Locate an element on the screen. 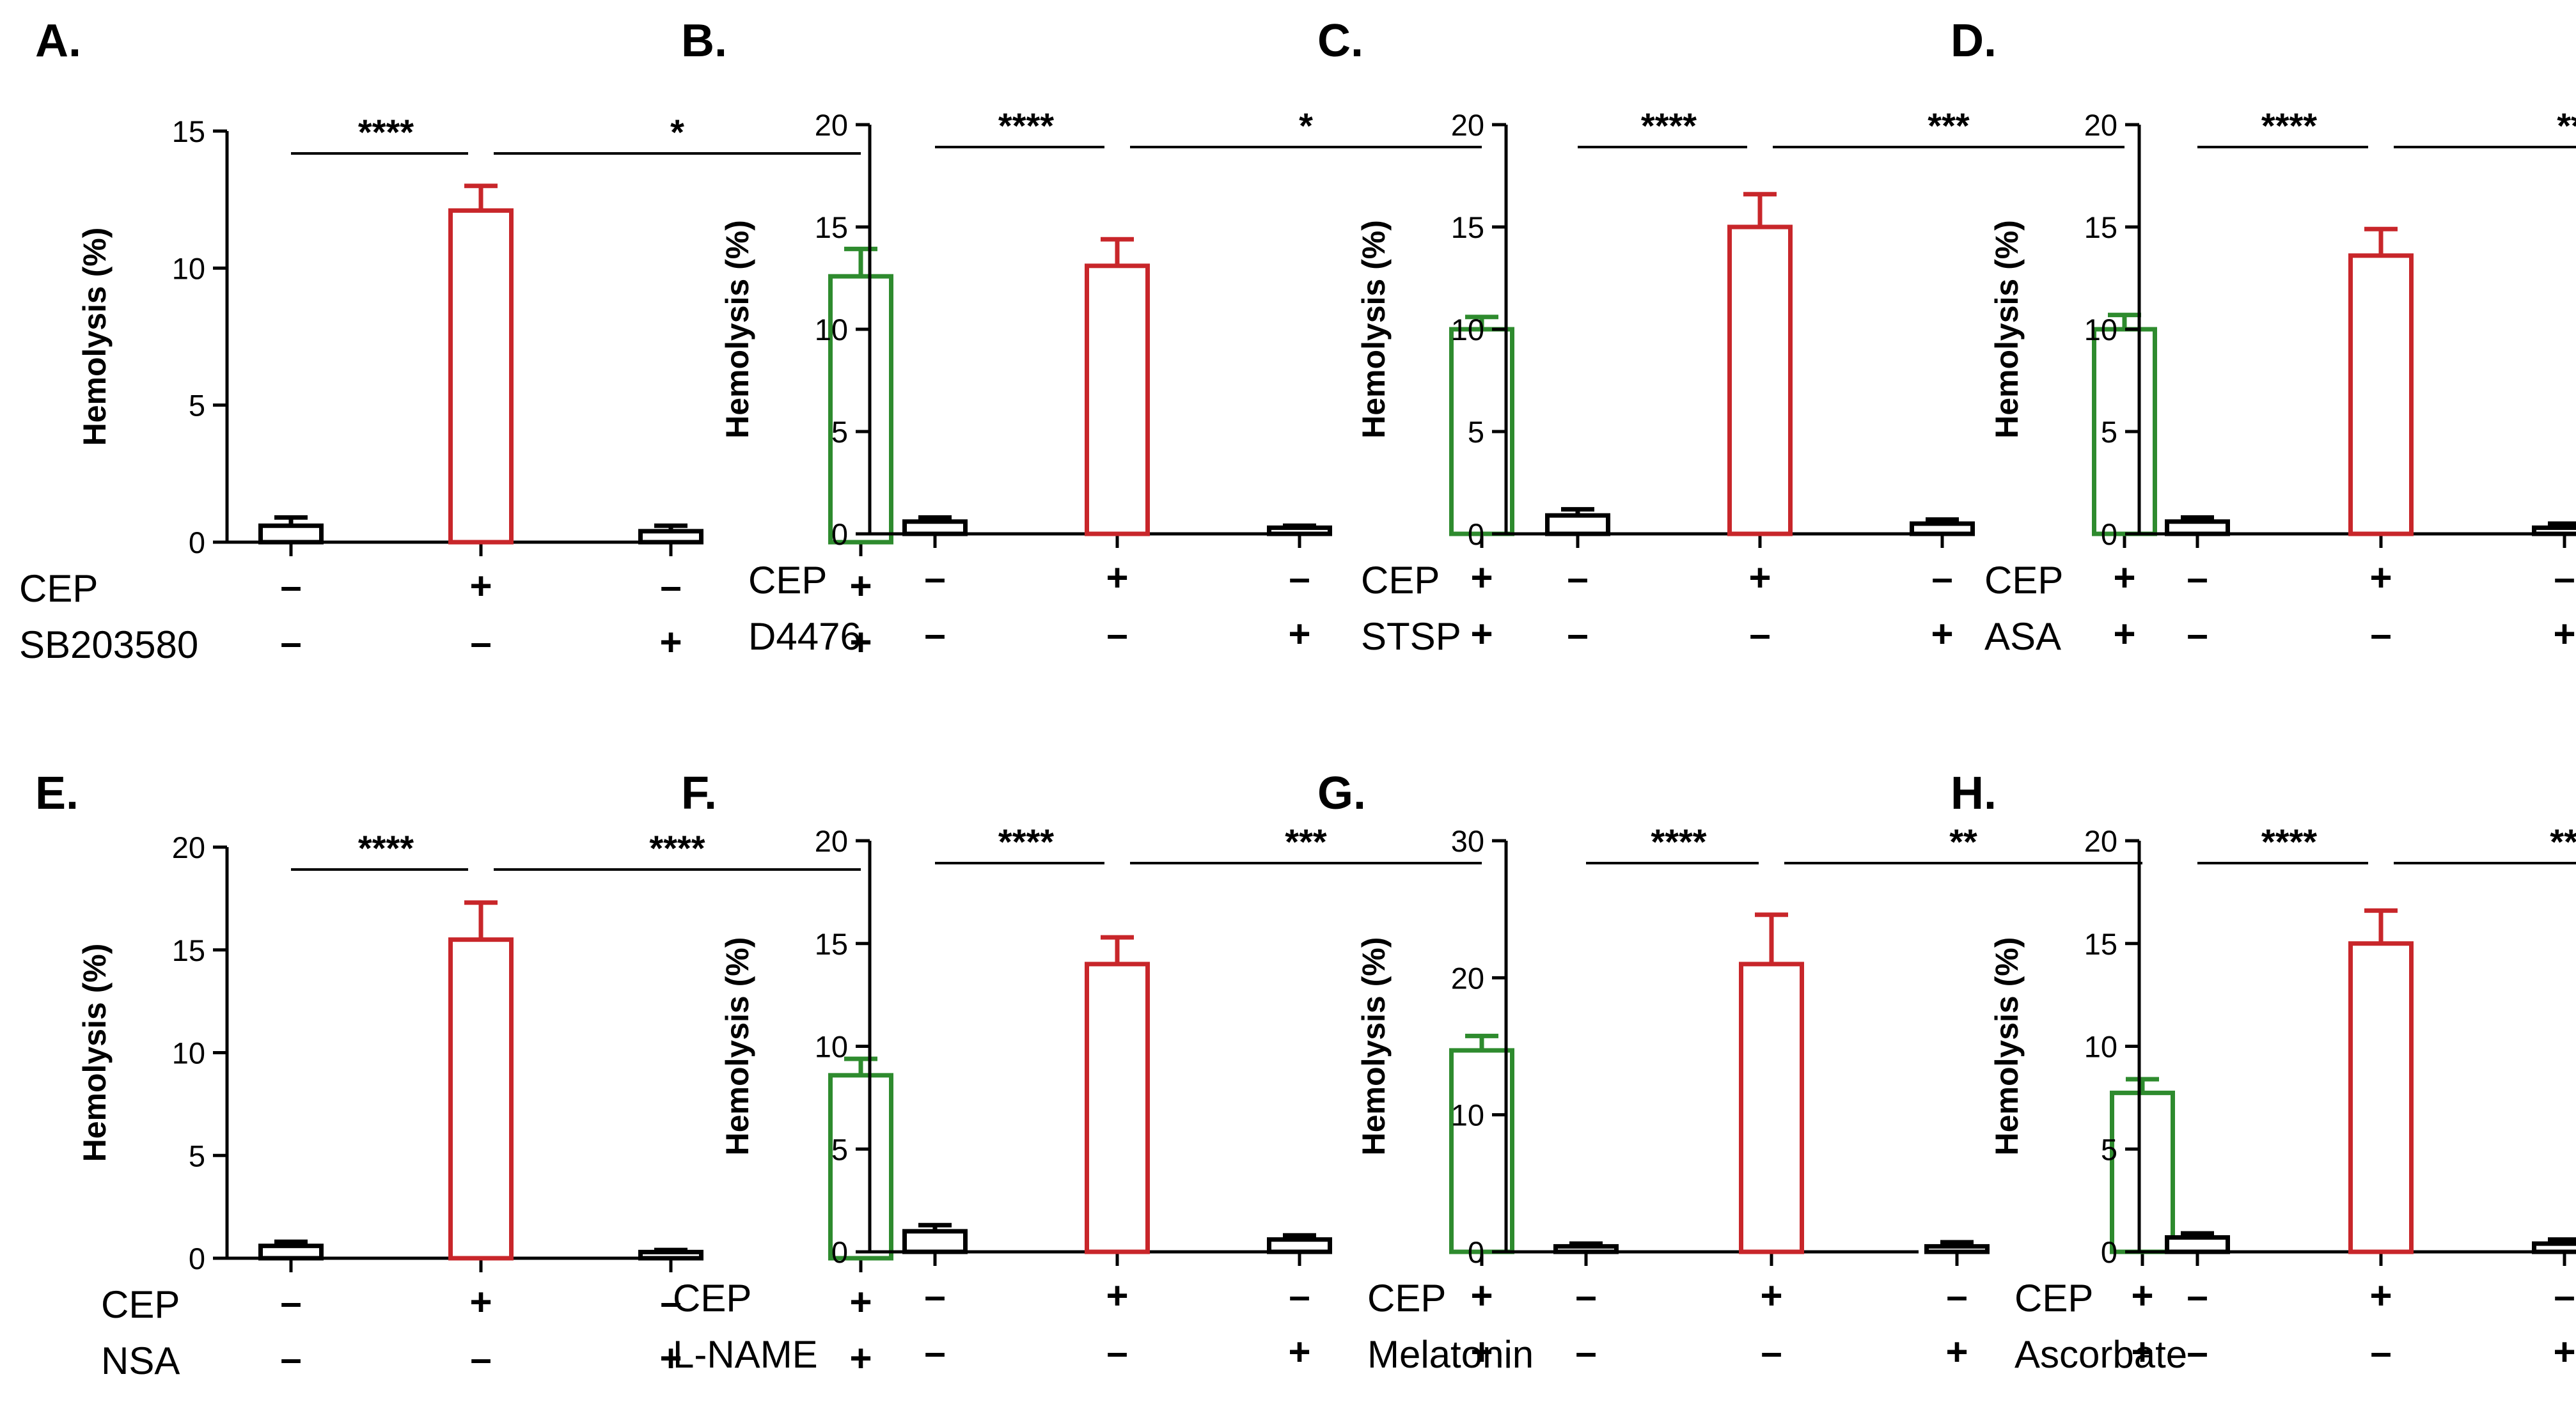 The height and width of the screenshot is (1404, 2576). treatment-label: CEP is located at coordinates (1400, 580).